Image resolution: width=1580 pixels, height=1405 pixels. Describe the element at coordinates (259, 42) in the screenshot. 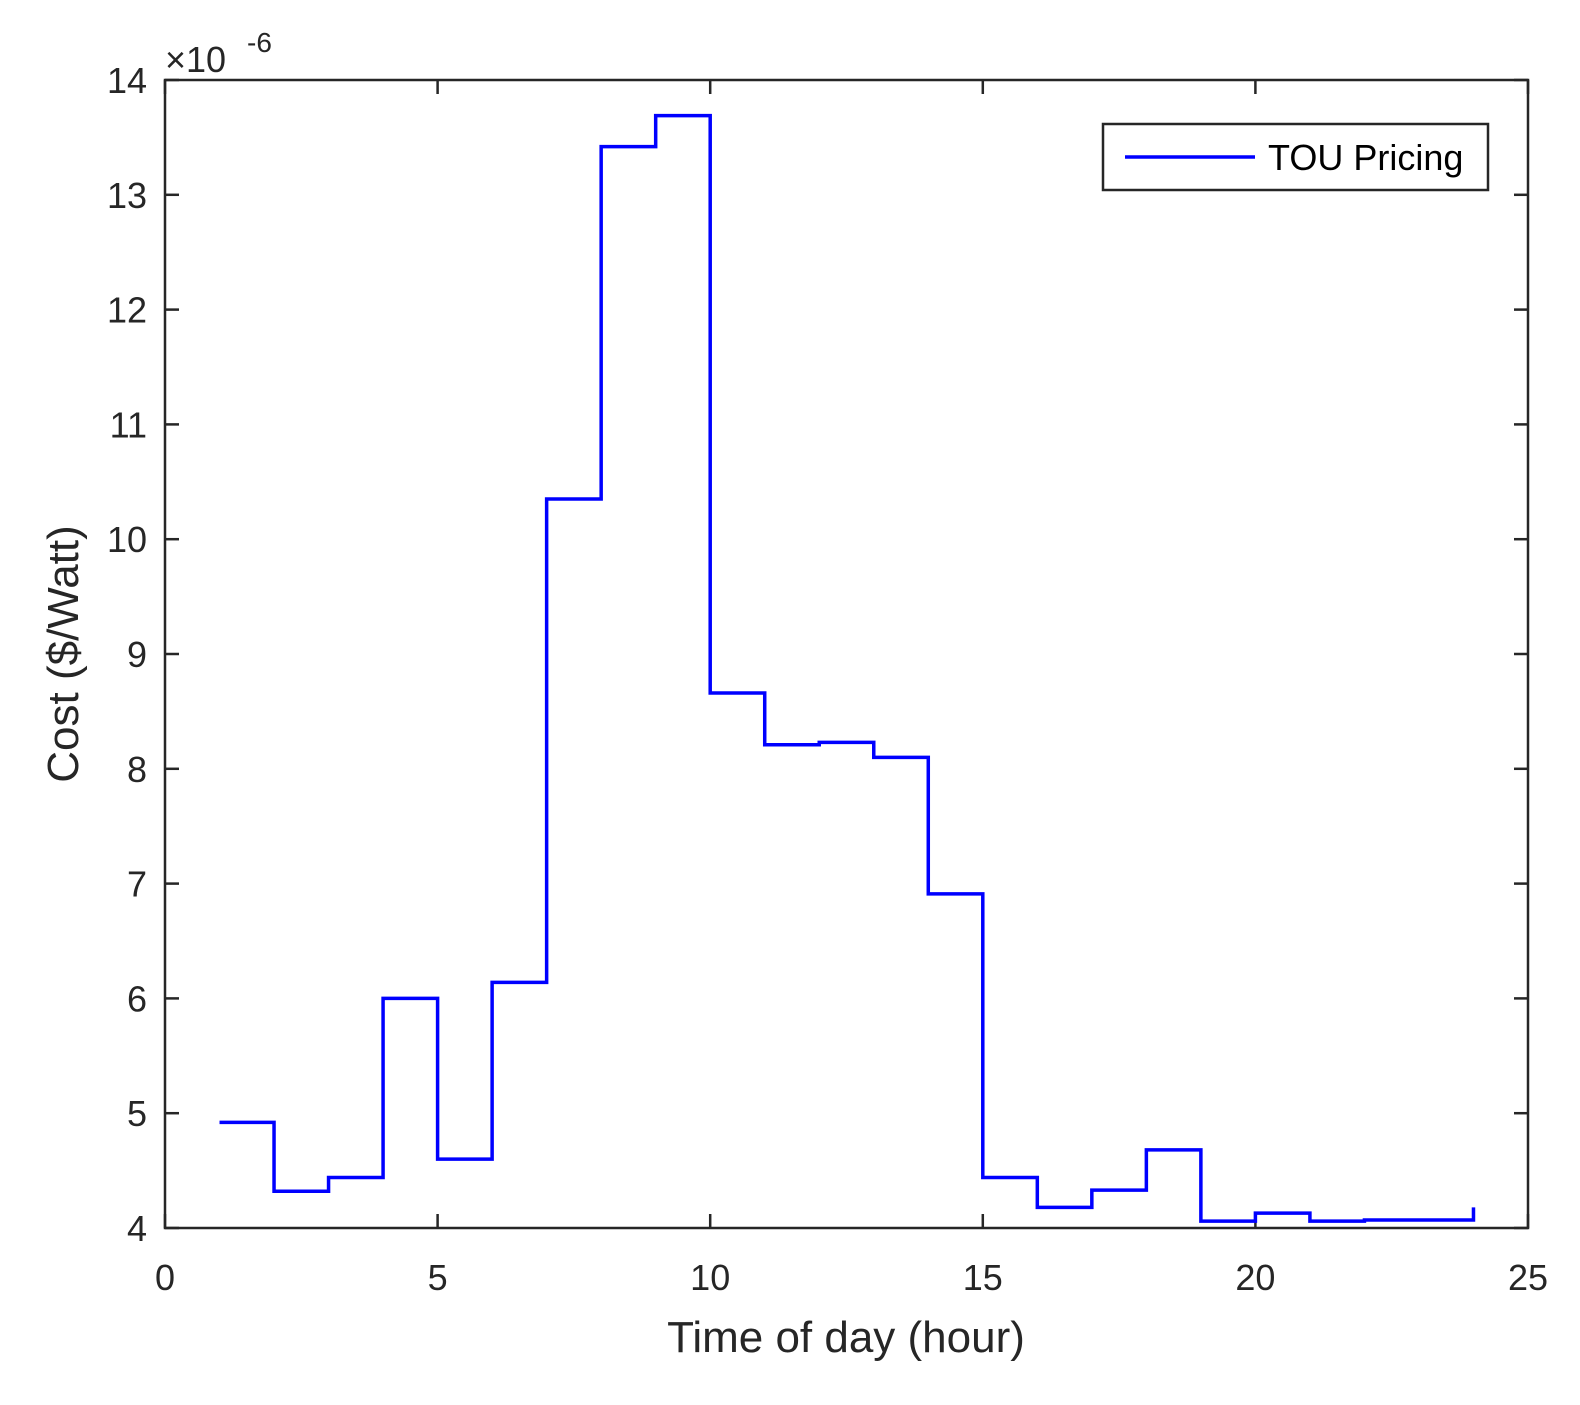

I see `y-exponent-power: -6` at that location.